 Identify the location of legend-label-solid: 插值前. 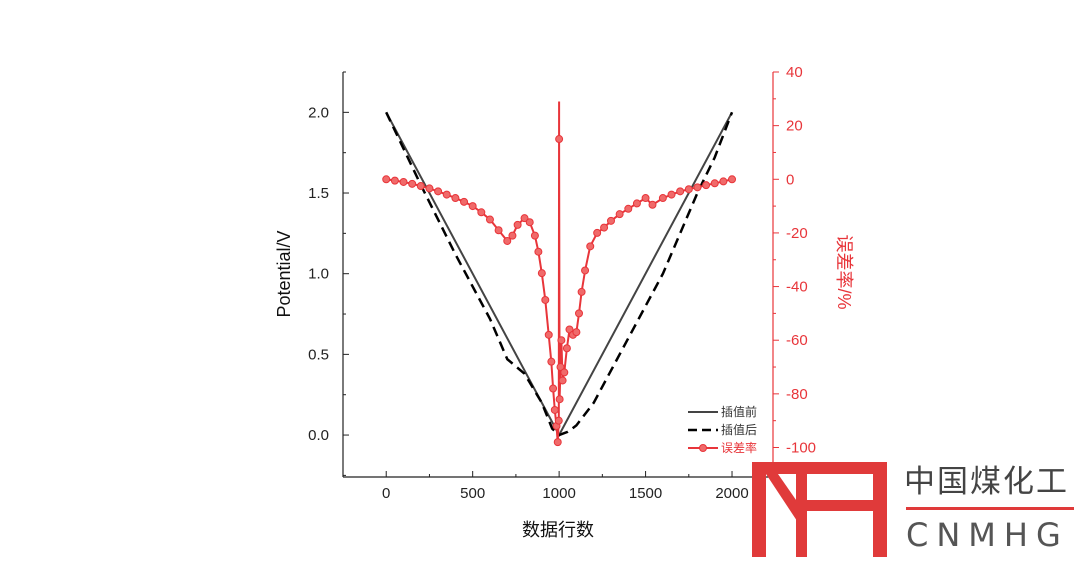
(739, 411).